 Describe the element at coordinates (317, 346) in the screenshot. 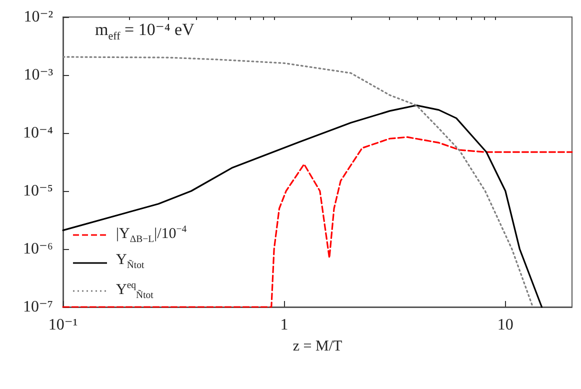

I see `x-axis-title: z = M/T` at that location.